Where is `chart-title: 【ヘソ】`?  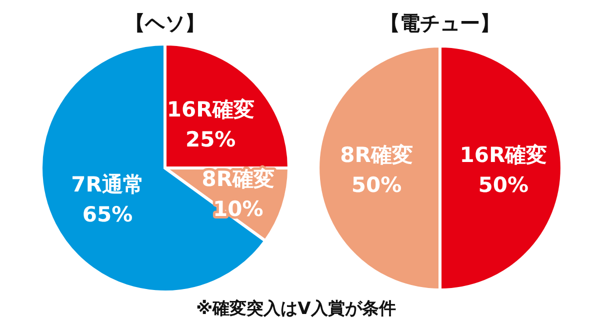
chart-title: 【ヘソ】 is located at coordinates (165, 23).